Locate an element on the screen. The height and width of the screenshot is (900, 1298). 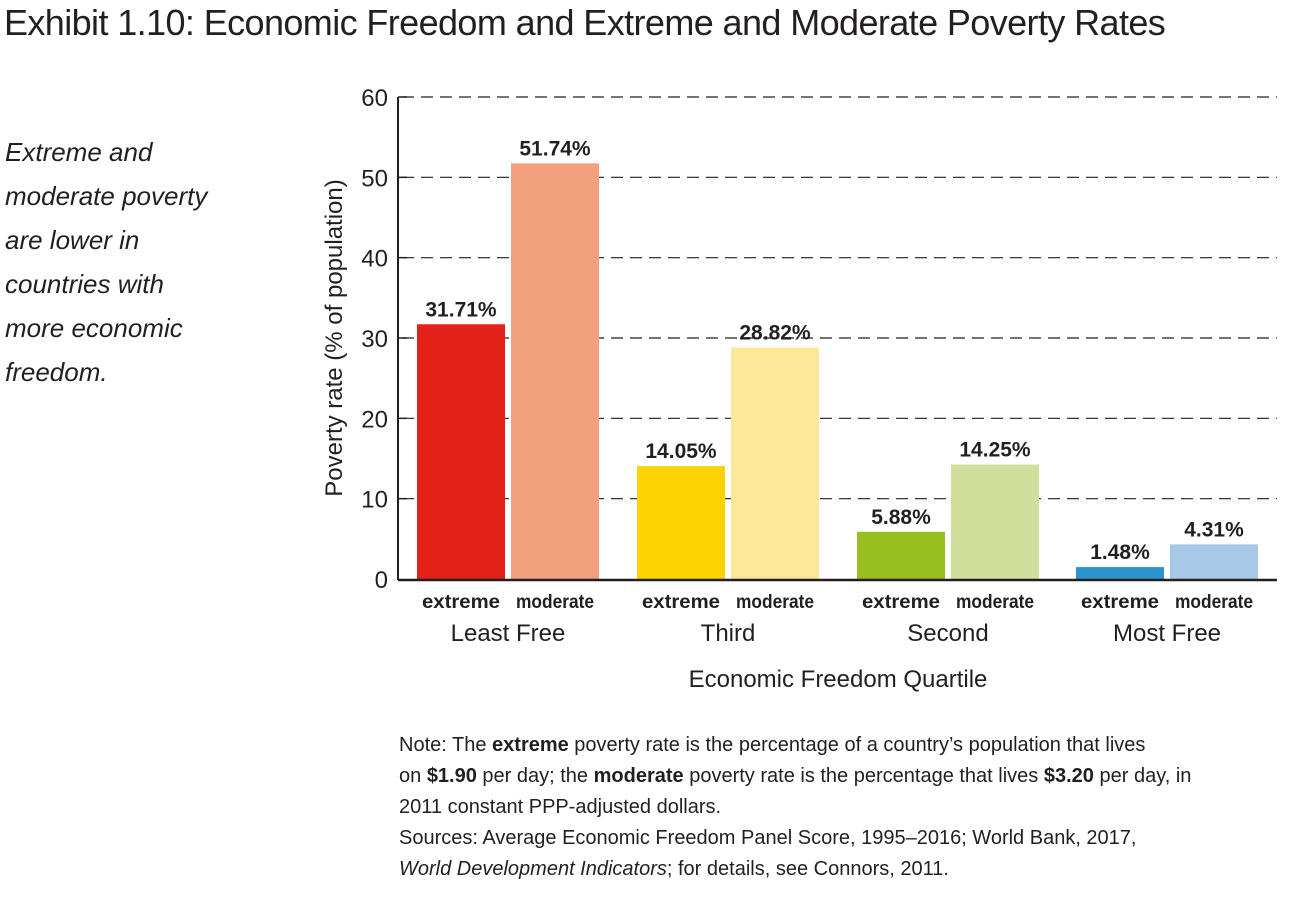
bar-value-label: 28.82% is located at coordinates (775, 332).